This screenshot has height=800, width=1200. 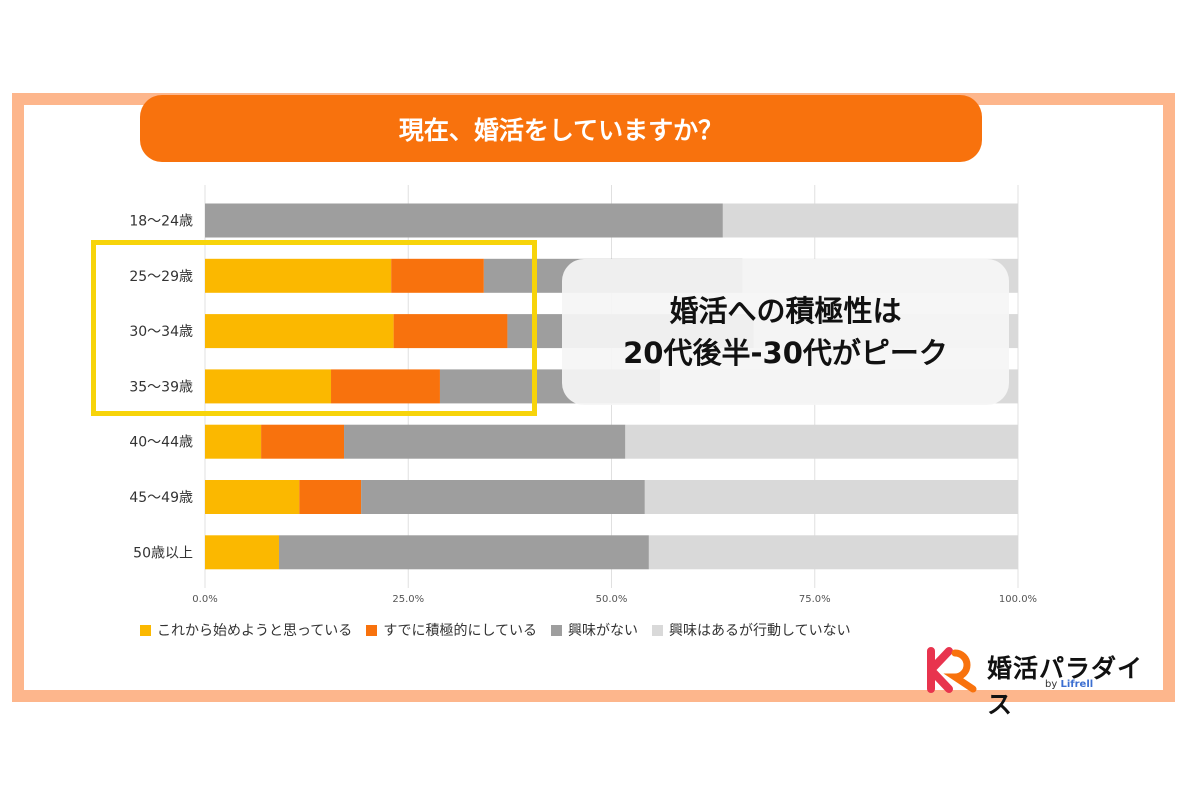 I want to click on category-label: 45〜49歳, so click(x=161, y=498).